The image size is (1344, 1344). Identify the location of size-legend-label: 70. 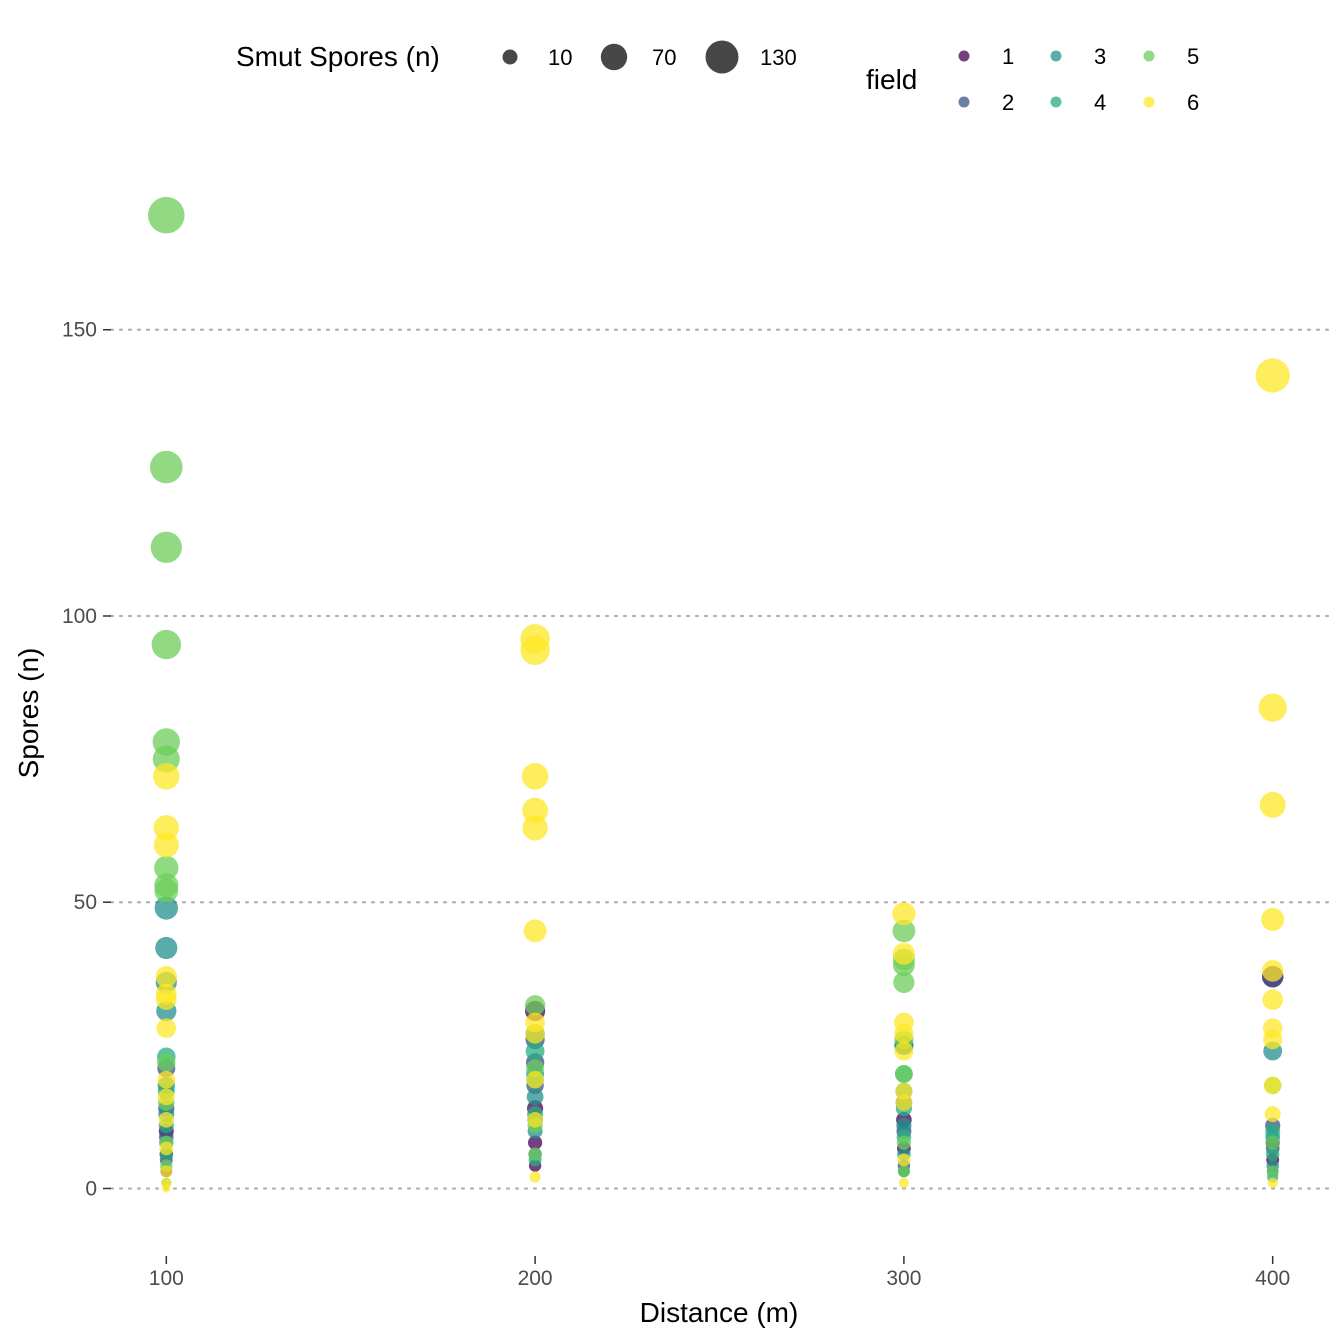
(664, 57).